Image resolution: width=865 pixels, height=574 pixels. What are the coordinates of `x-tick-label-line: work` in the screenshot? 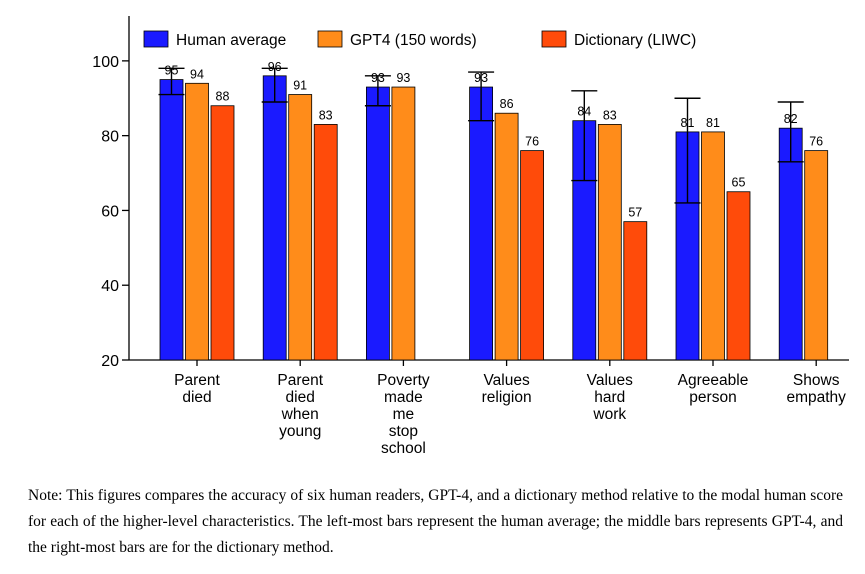 It's located at (609, 414).